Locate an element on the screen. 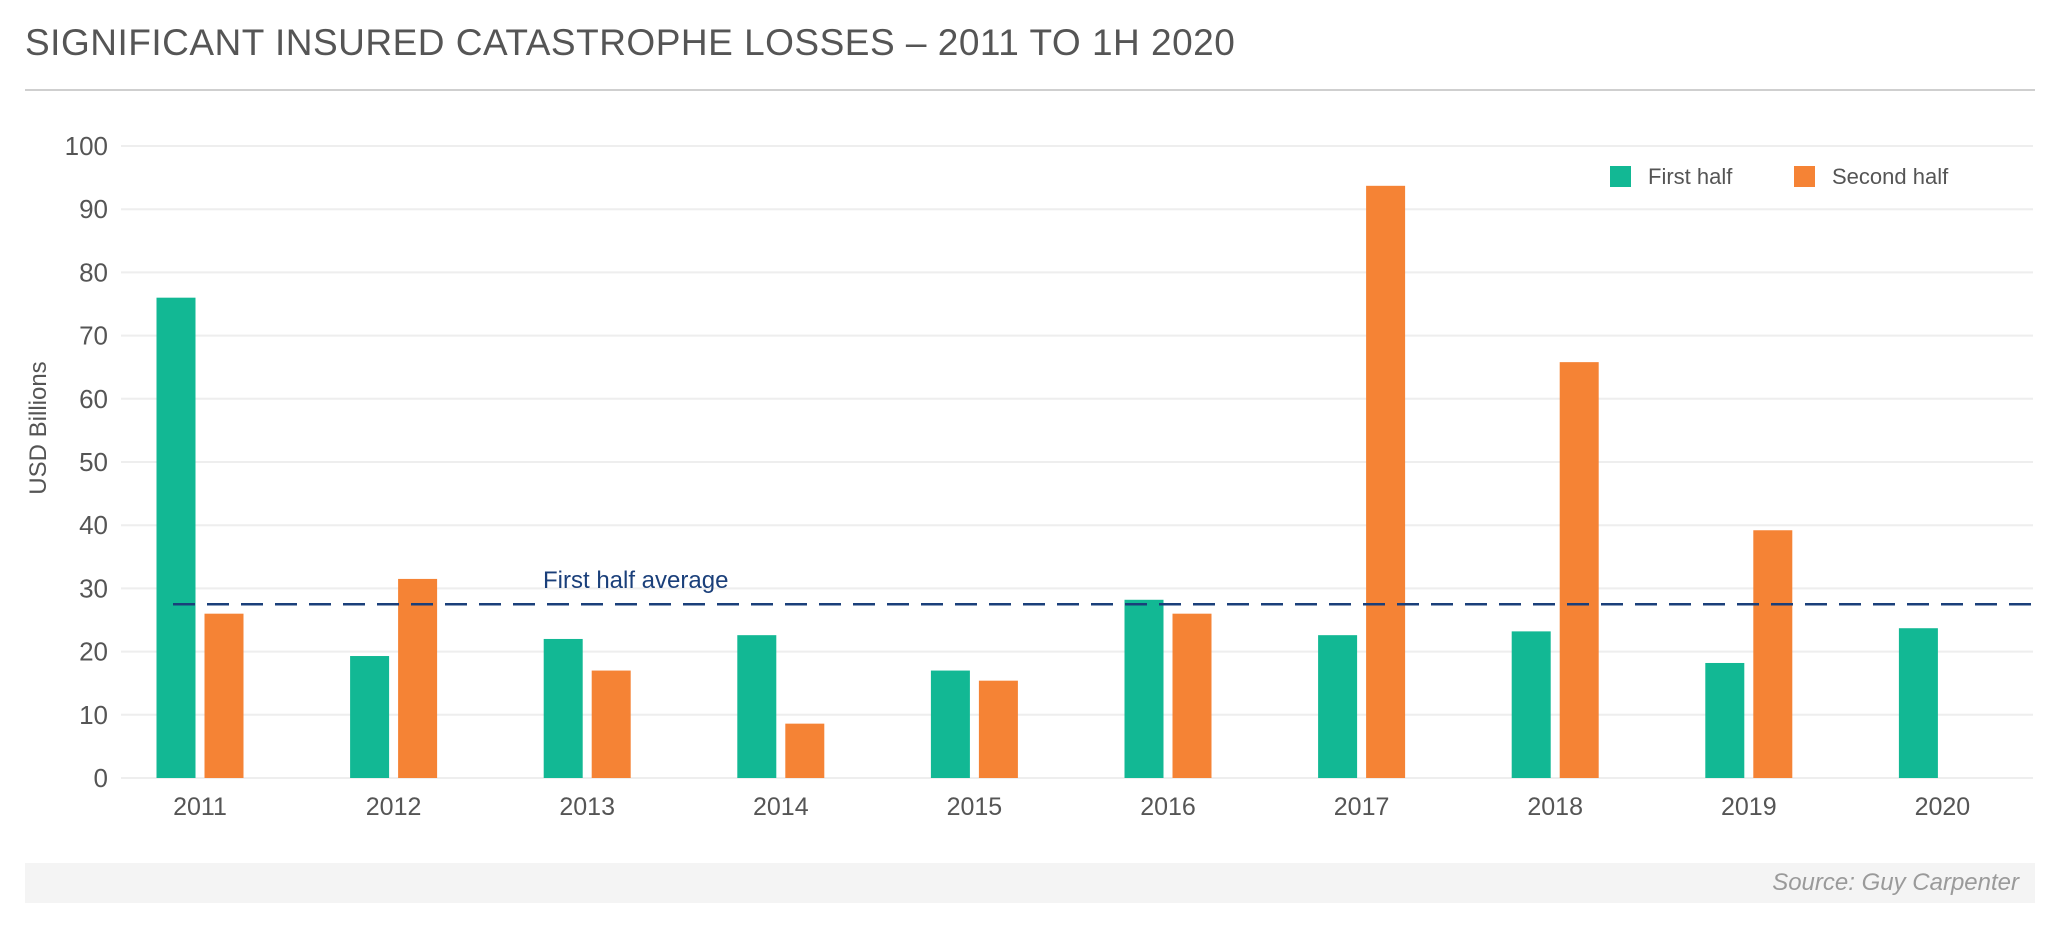 The width and height of the screenshot is (2063, 932). footer-band: Source: Guy Carpenter is located at coordinates (1030, 883).